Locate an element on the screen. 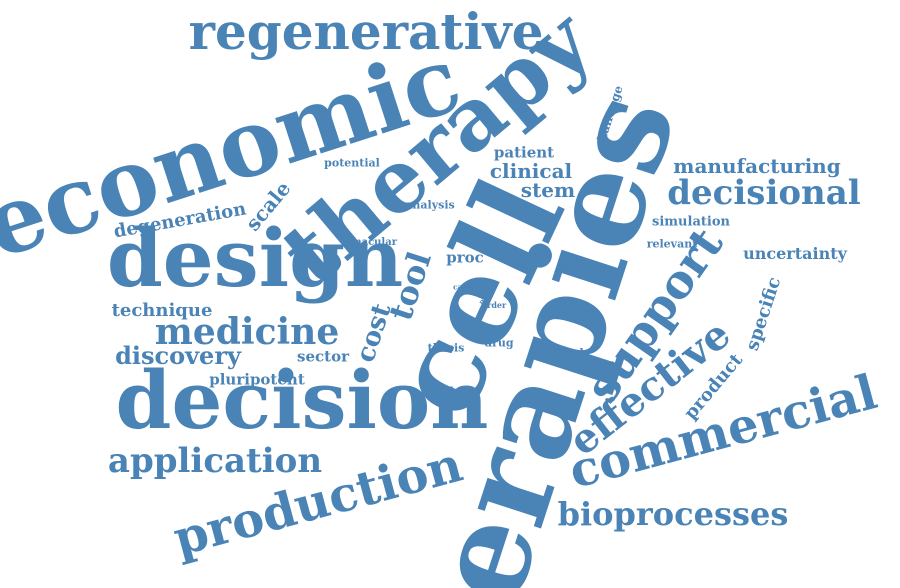 The image size is (900, 588). word-uncertainty: uncertainty is located at coordinates (795, 253).